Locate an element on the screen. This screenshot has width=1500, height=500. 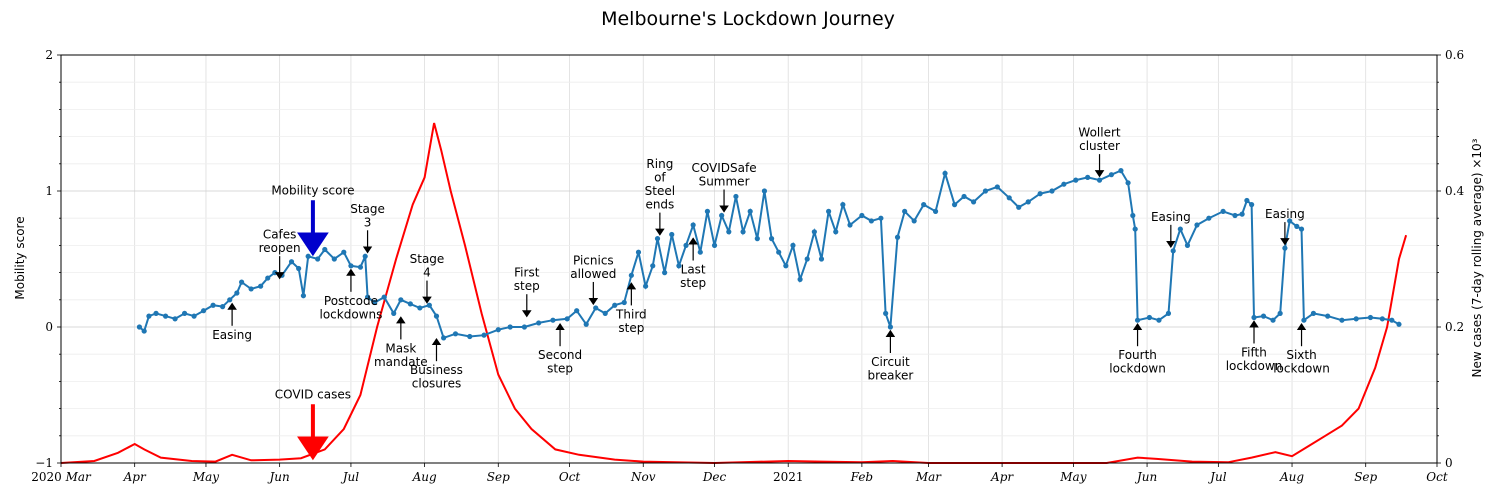
y-tick-label-right: 0 is located at coordinates (1449, 463).